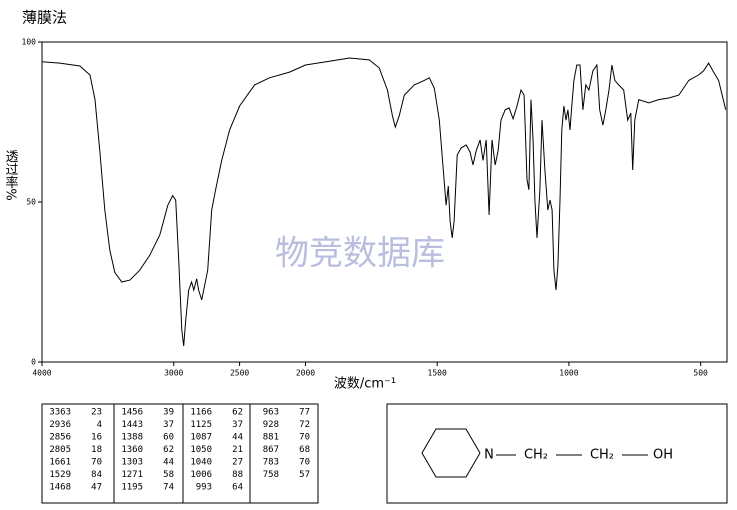  I want to click on peak-wavenumber: 1388, so click(132, 438).